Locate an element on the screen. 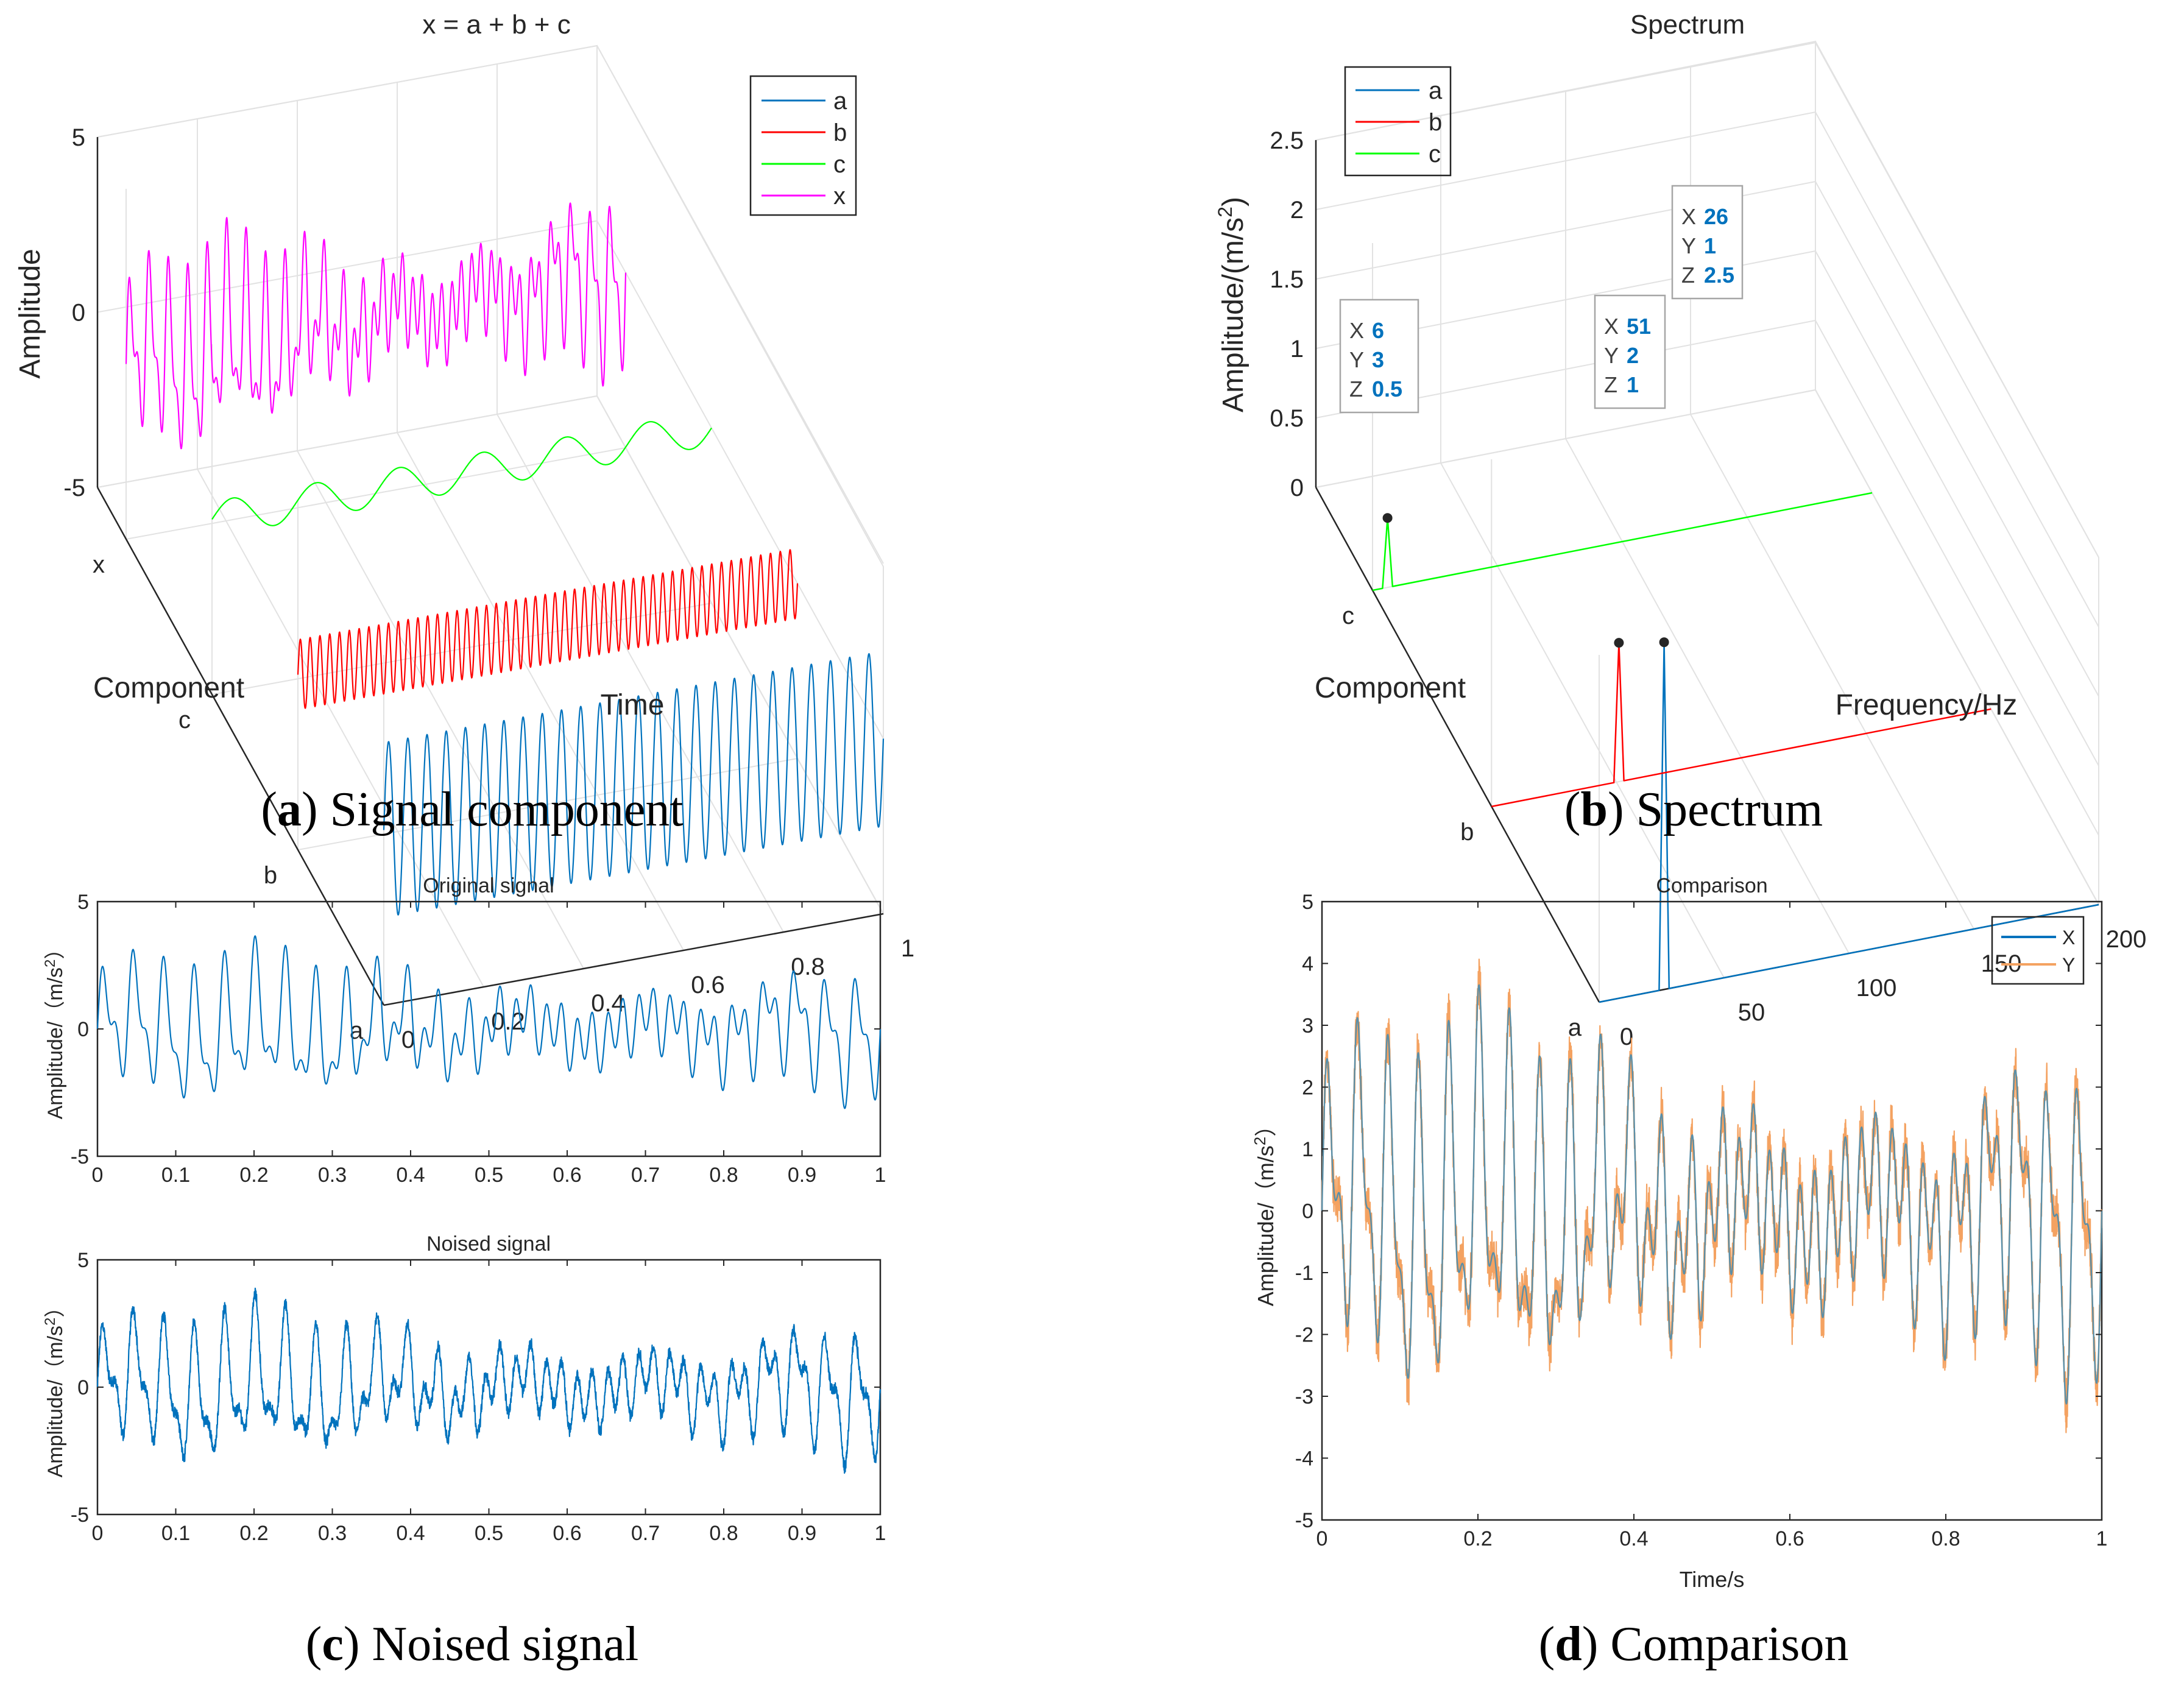 The image size is (2184, 1682). datatip-a: X 26 Y 1 Z 2.5 is located at coordinates (1707, 242).